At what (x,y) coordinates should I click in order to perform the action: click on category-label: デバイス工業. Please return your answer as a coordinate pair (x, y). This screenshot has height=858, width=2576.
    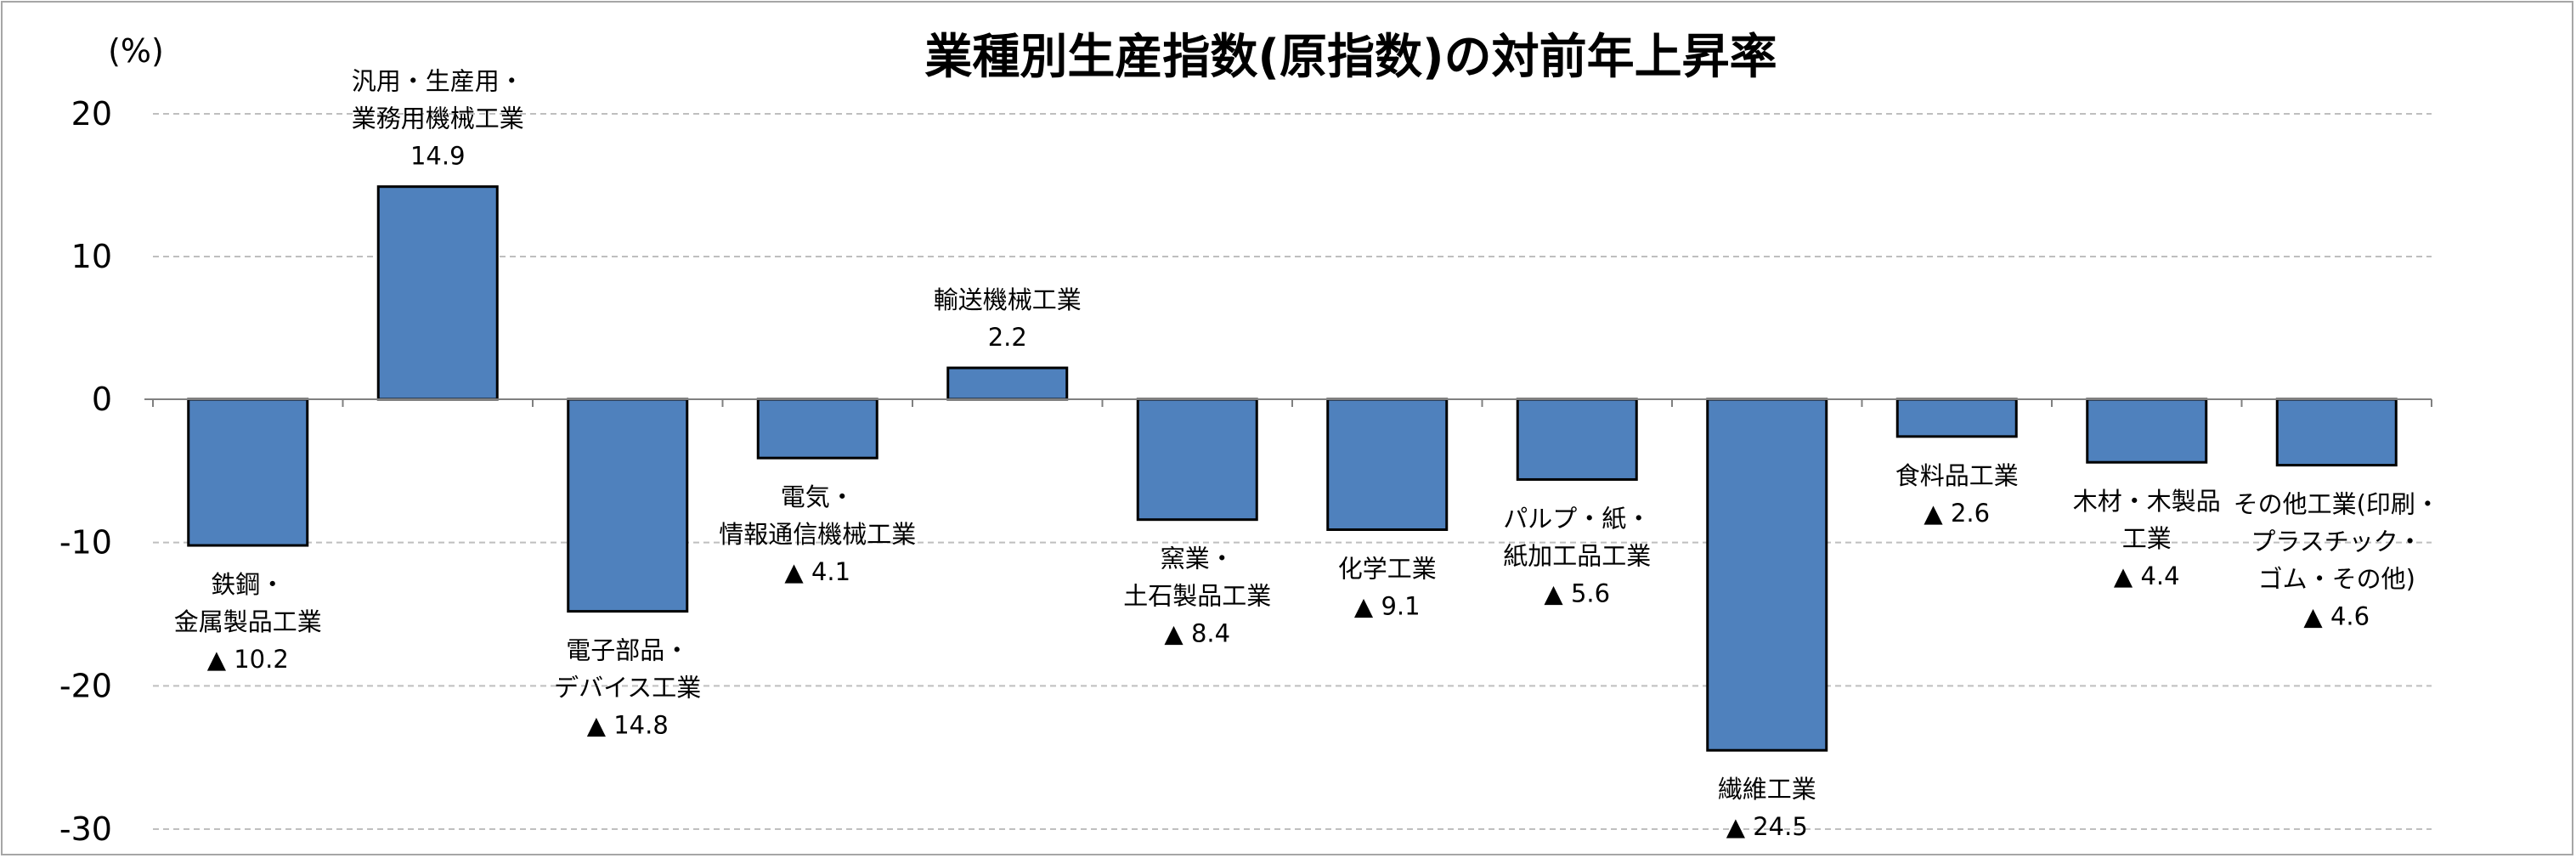
    Looking at the image, I should click on (627, 688).